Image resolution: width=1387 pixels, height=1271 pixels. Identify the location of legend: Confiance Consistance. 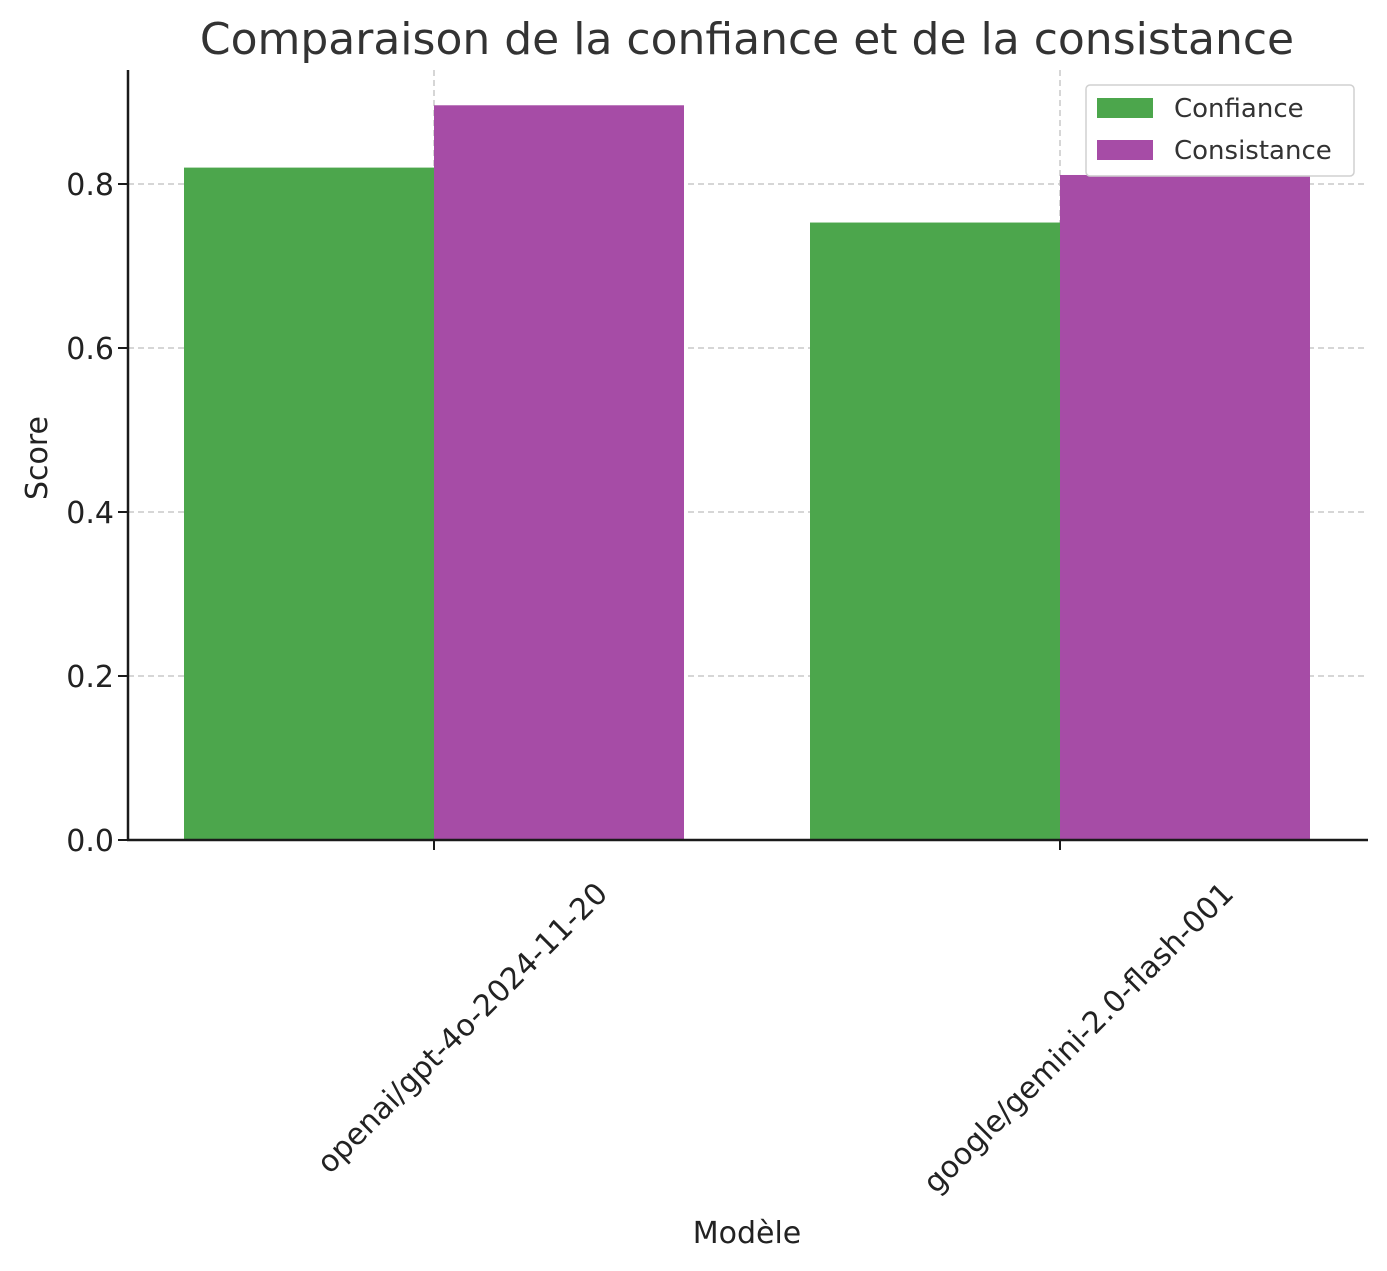
(1220, 130).